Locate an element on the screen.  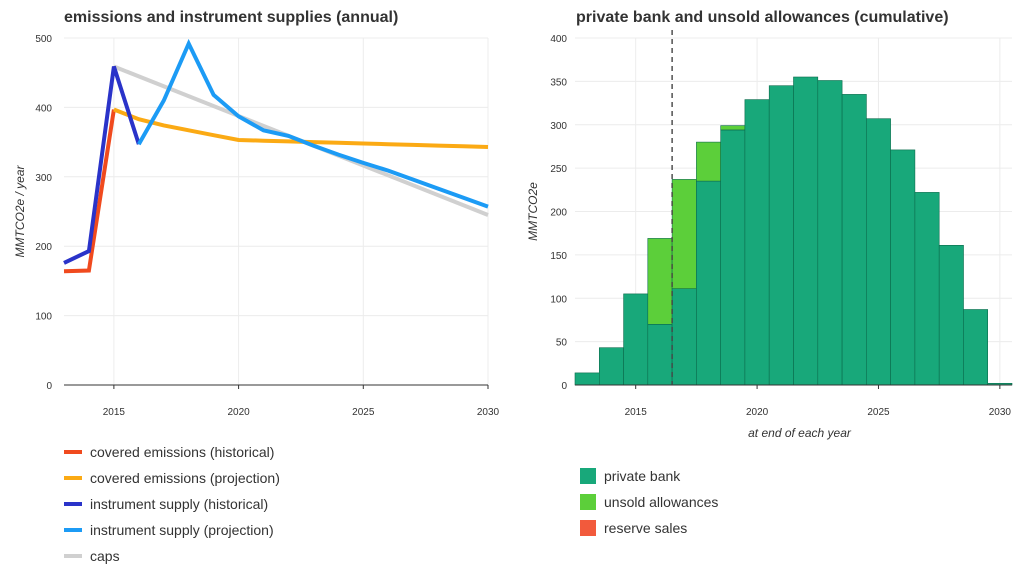
legend-item-covered-emissions-historical: covered emissions (historical) is located at coordinates (172, 452).